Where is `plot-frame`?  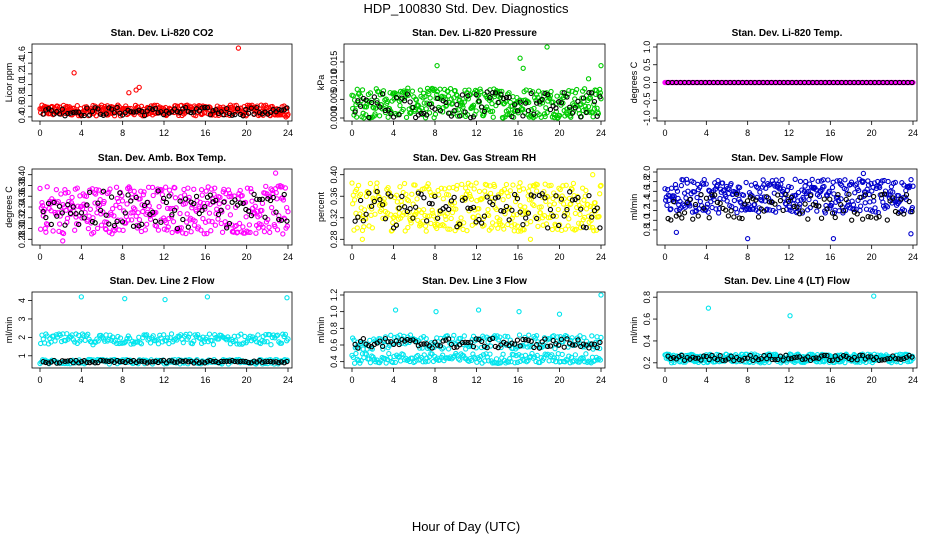 plot-frame is located at coordinates (162, 82).